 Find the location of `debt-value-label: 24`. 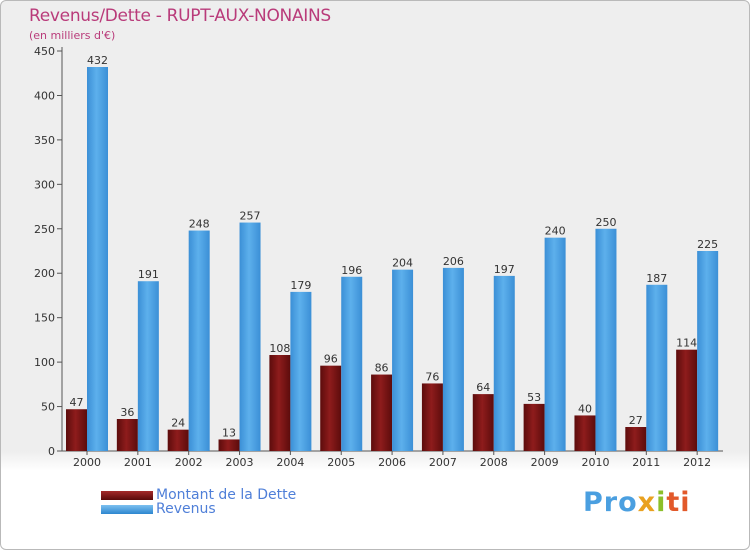

debt-value-label: 24 is located at coordinates (178, 423).